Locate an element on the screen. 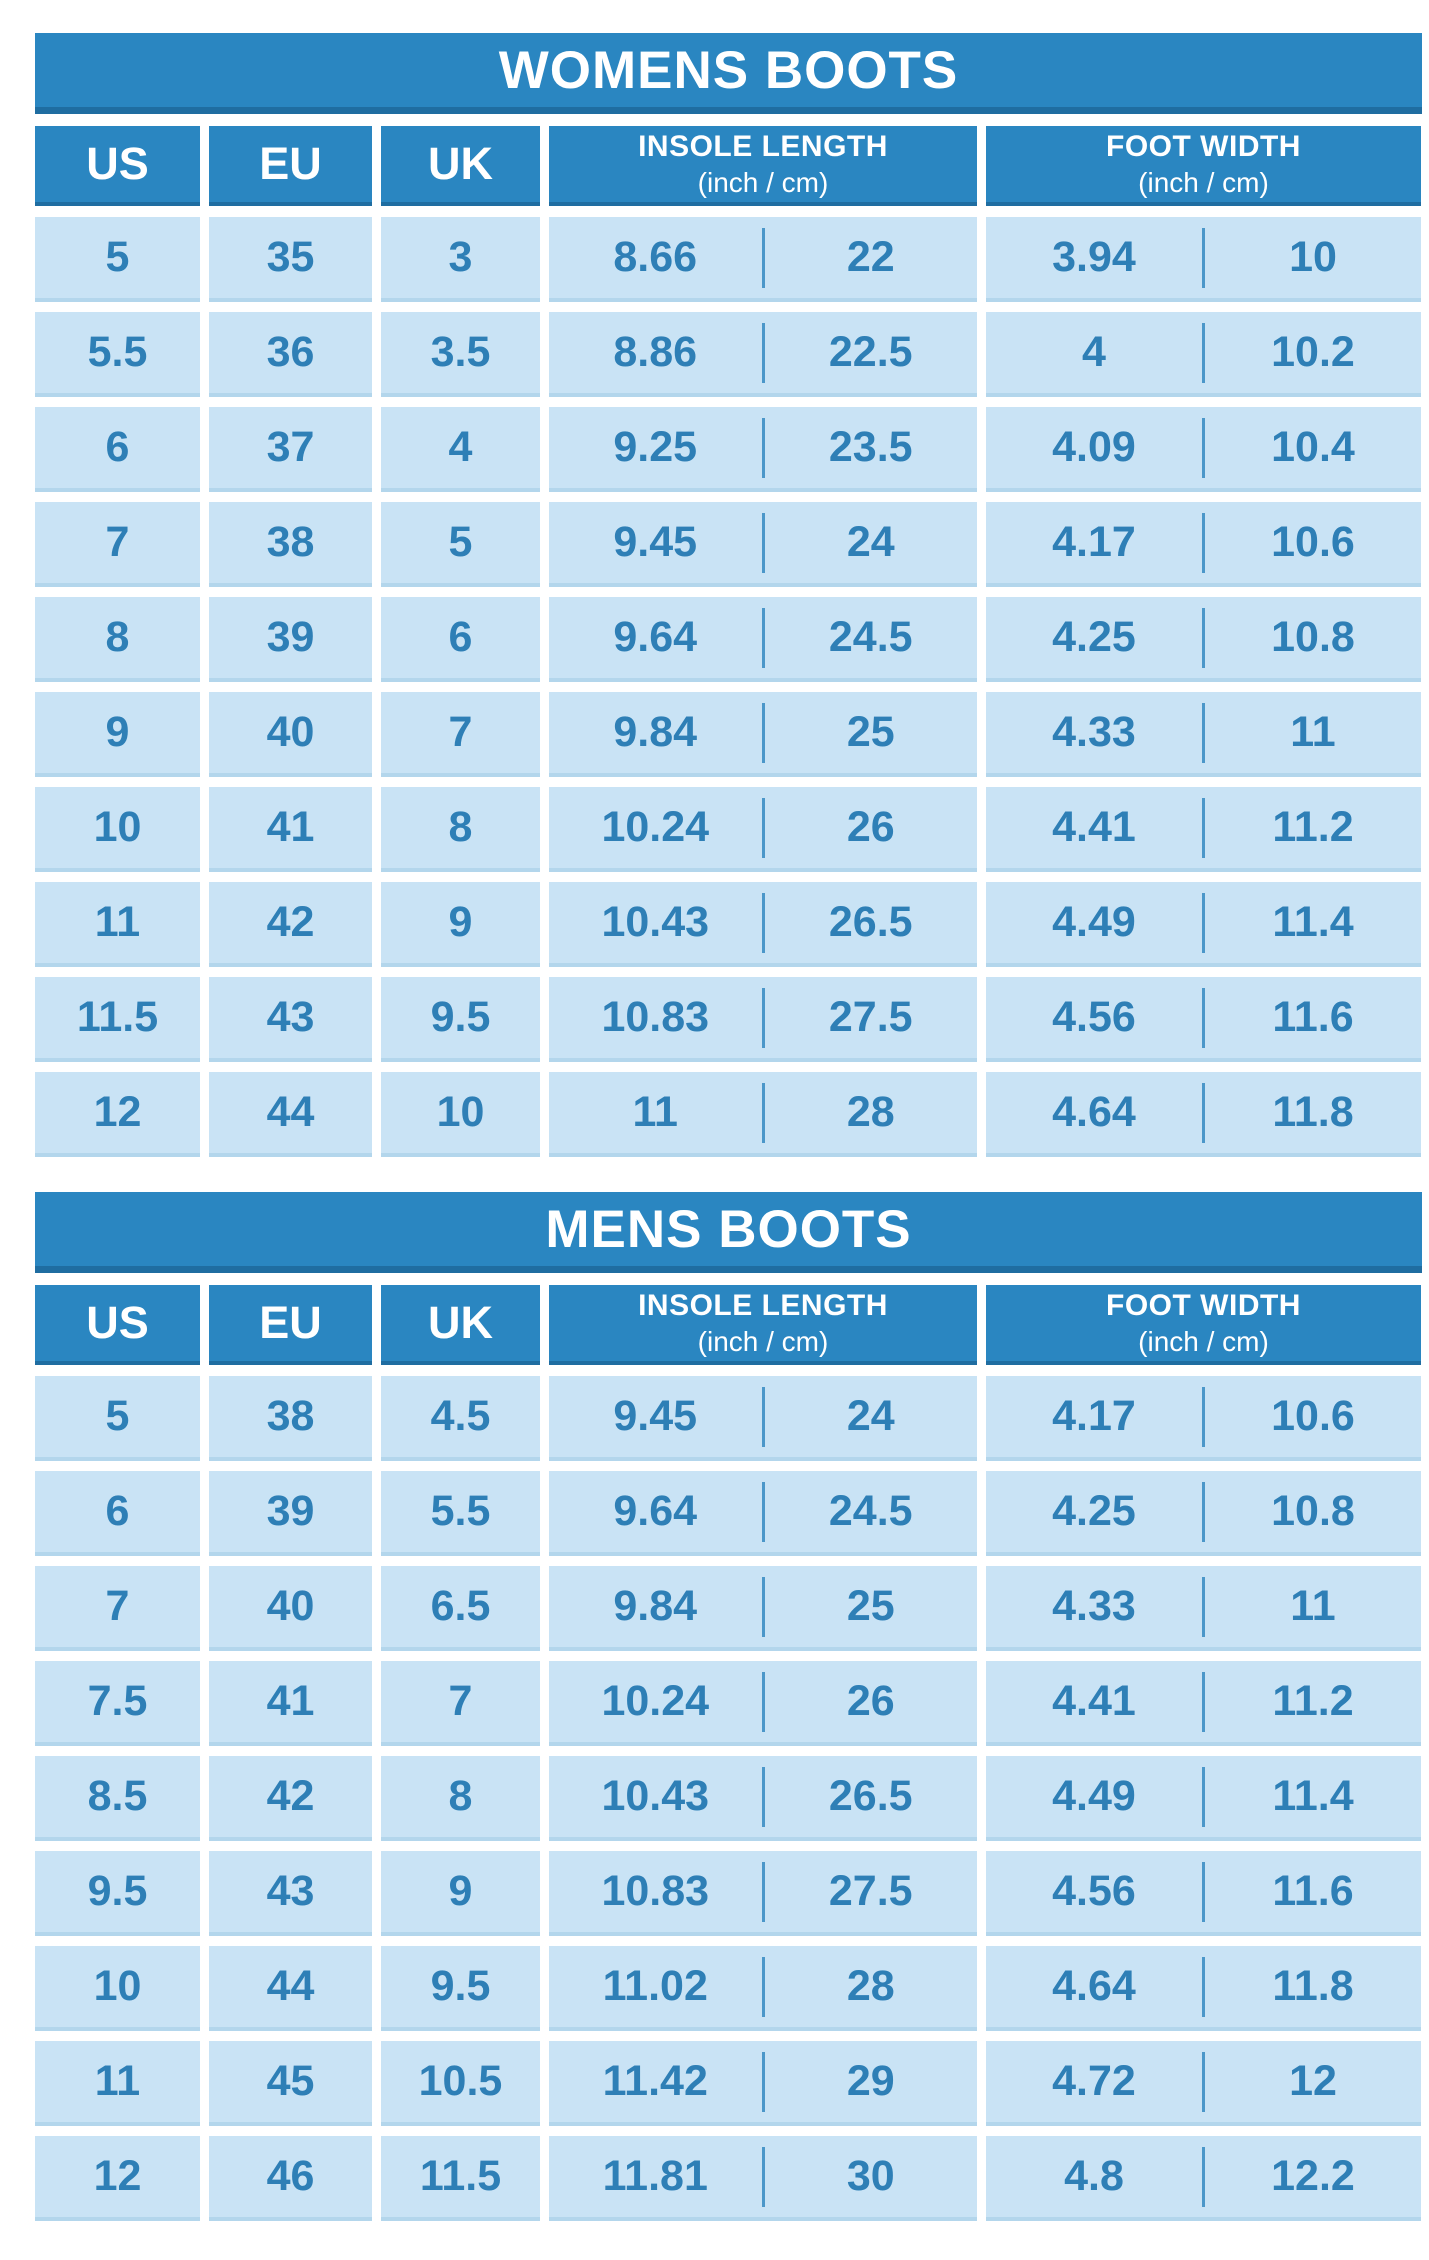 This screenshot has height=2260, width=1429. foot-width-inch-value: 4.56 is located at coordinates (1094, 1891).